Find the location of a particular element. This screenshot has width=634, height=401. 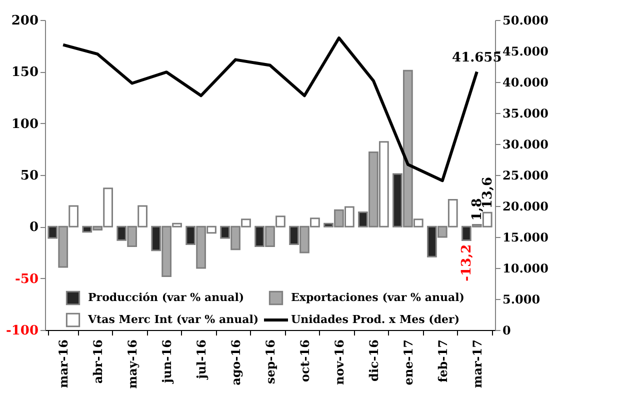

data-label: -13,2 is located at coordinates (466, 263).